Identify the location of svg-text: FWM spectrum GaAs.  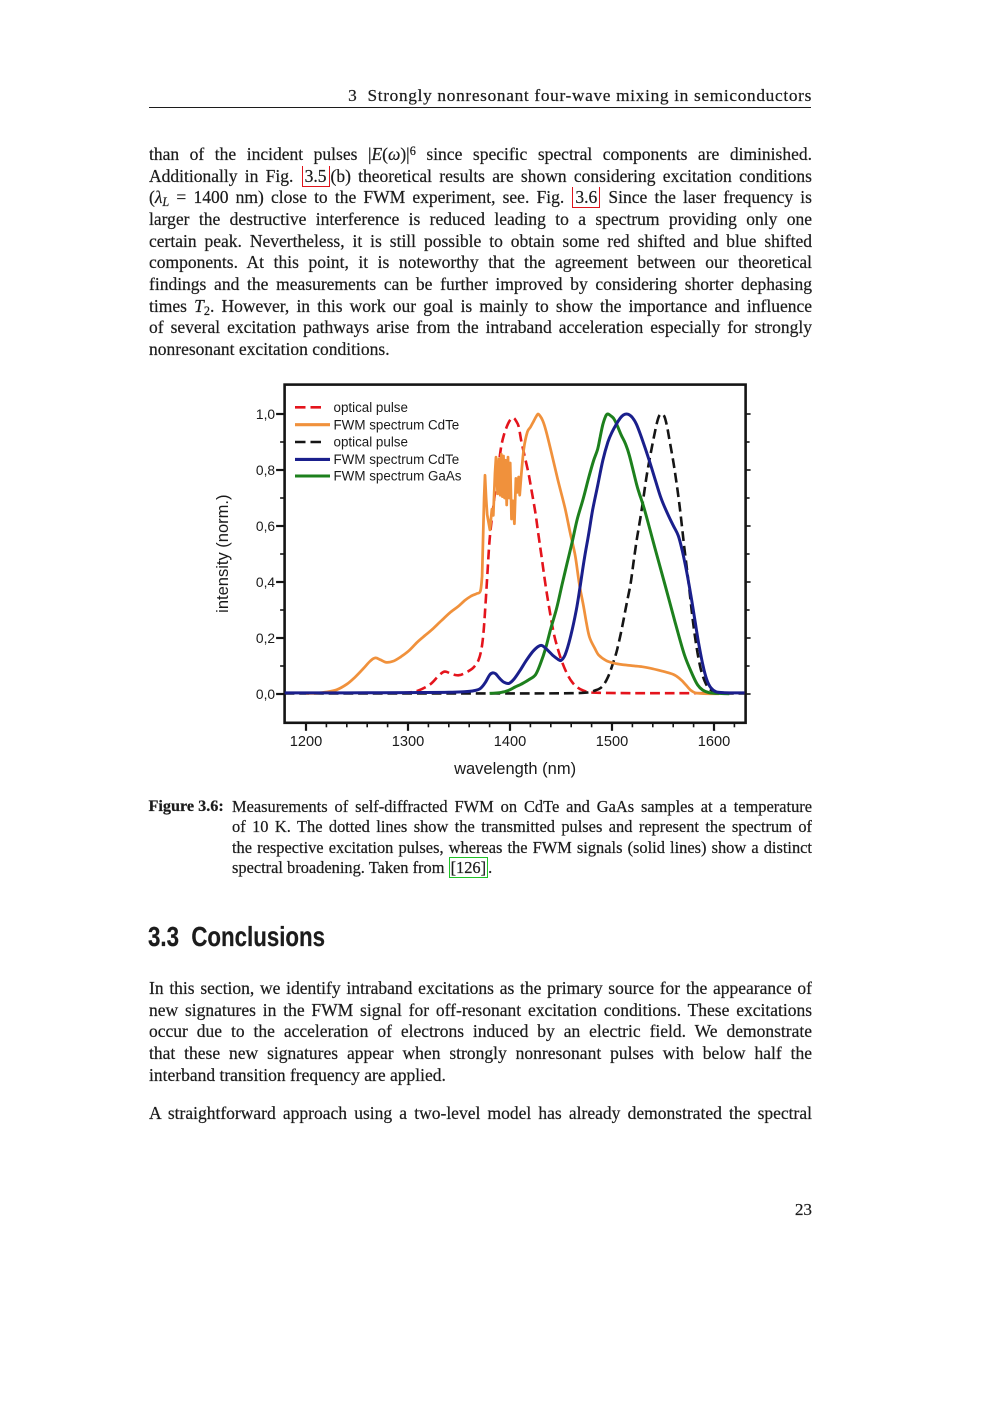
(398, 476).